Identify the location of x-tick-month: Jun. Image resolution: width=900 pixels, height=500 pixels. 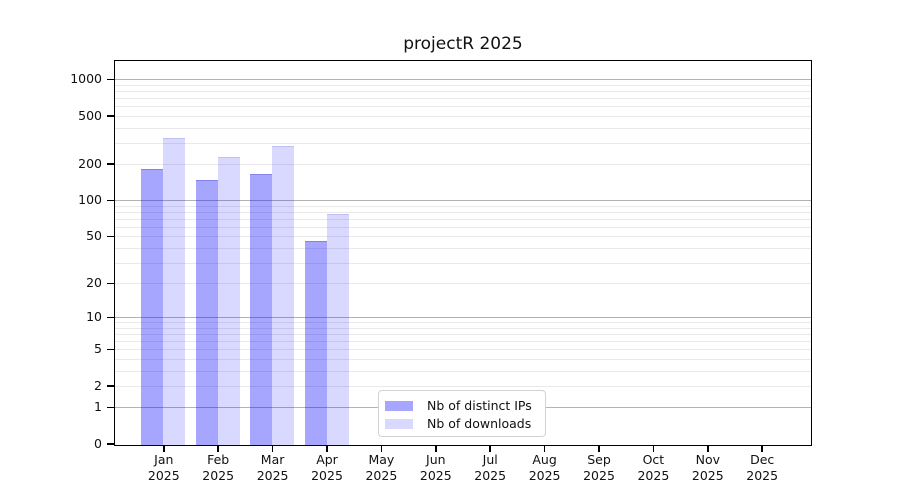
(436, 459).